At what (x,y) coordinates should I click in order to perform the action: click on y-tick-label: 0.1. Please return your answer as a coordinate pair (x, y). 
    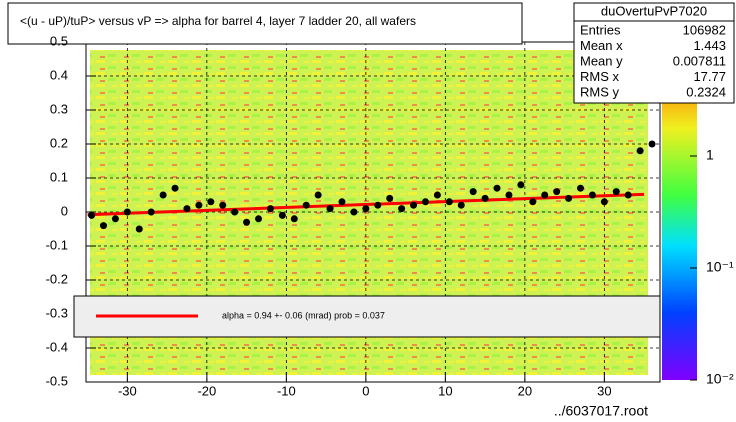
    Looking at the image, I should click on (59, 176).